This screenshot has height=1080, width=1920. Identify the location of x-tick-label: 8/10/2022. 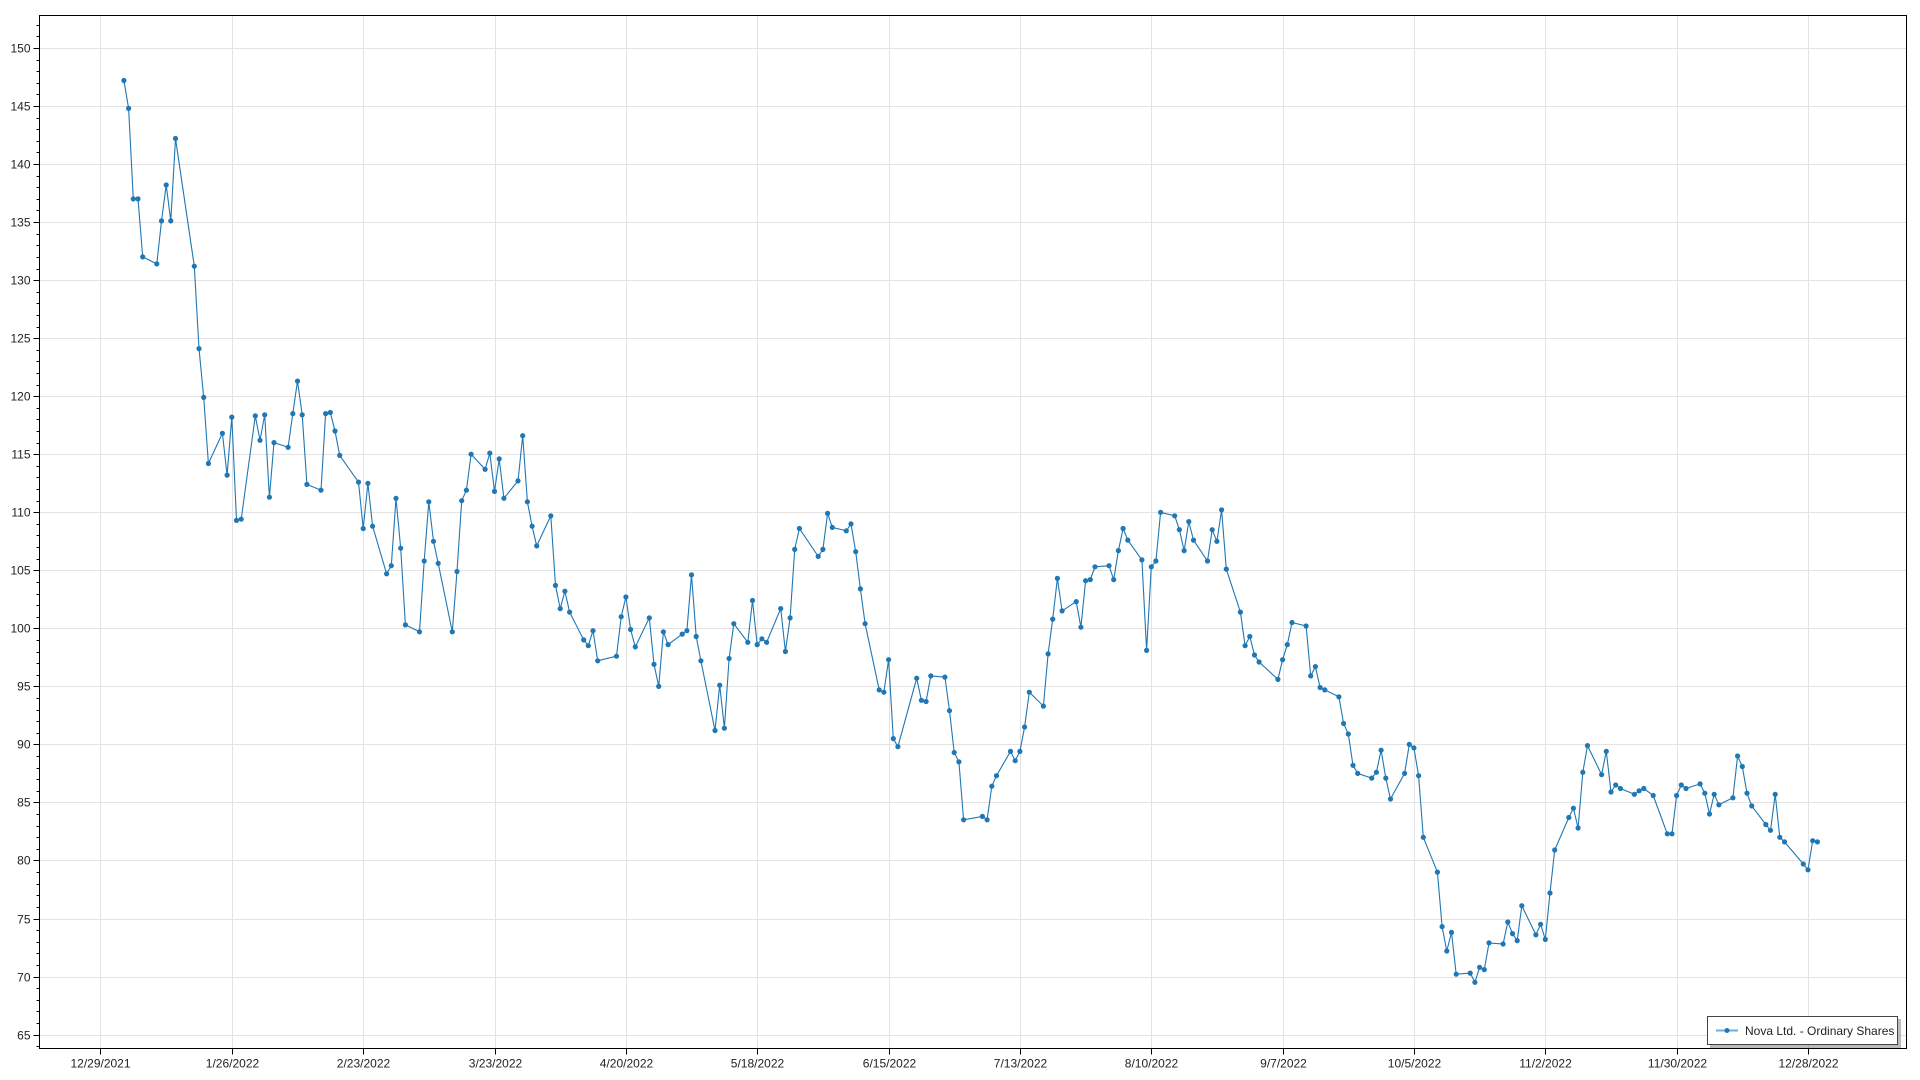
(1152, 1064).